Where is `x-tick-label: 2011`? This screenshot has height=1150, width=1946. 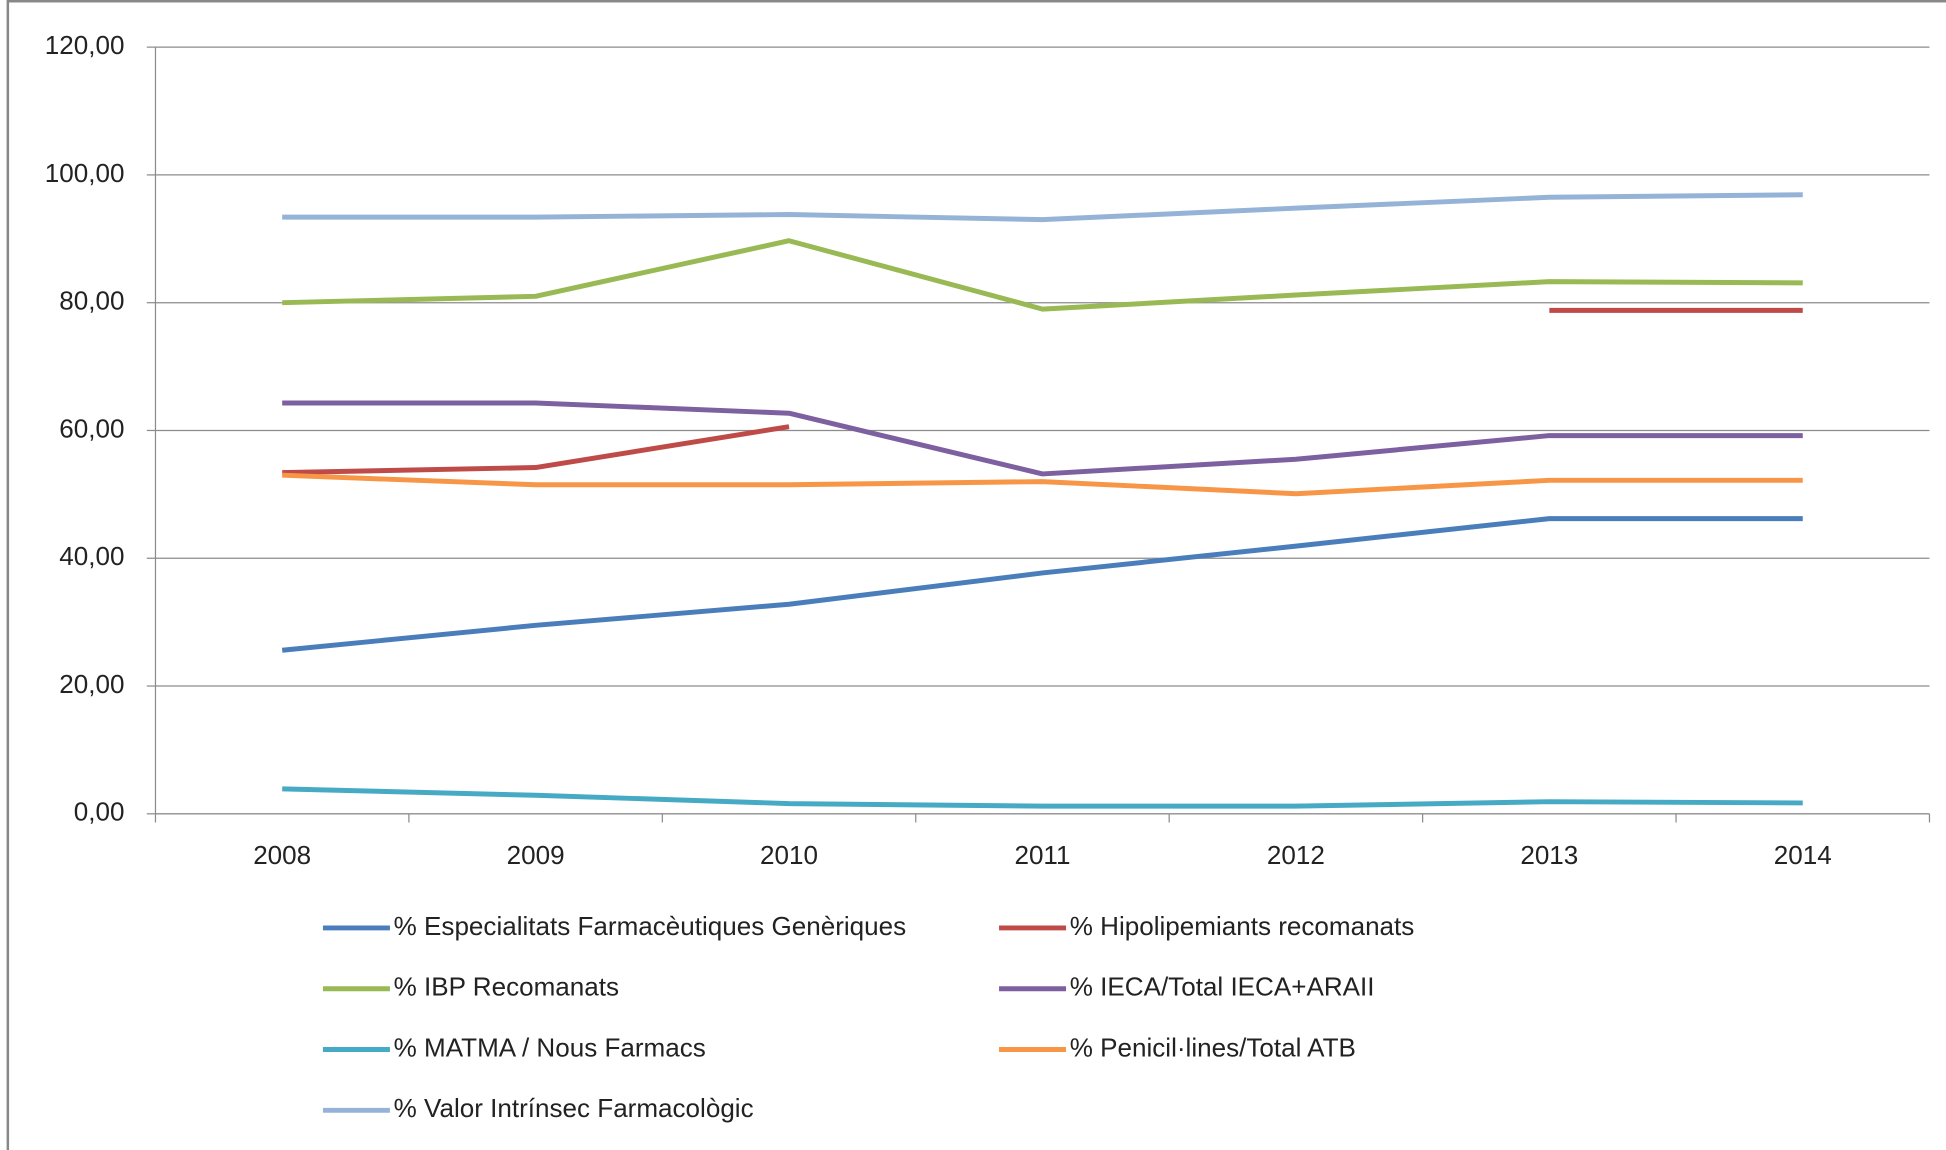
x-tick-label: 2011 is located at coordinates (1042, 855).